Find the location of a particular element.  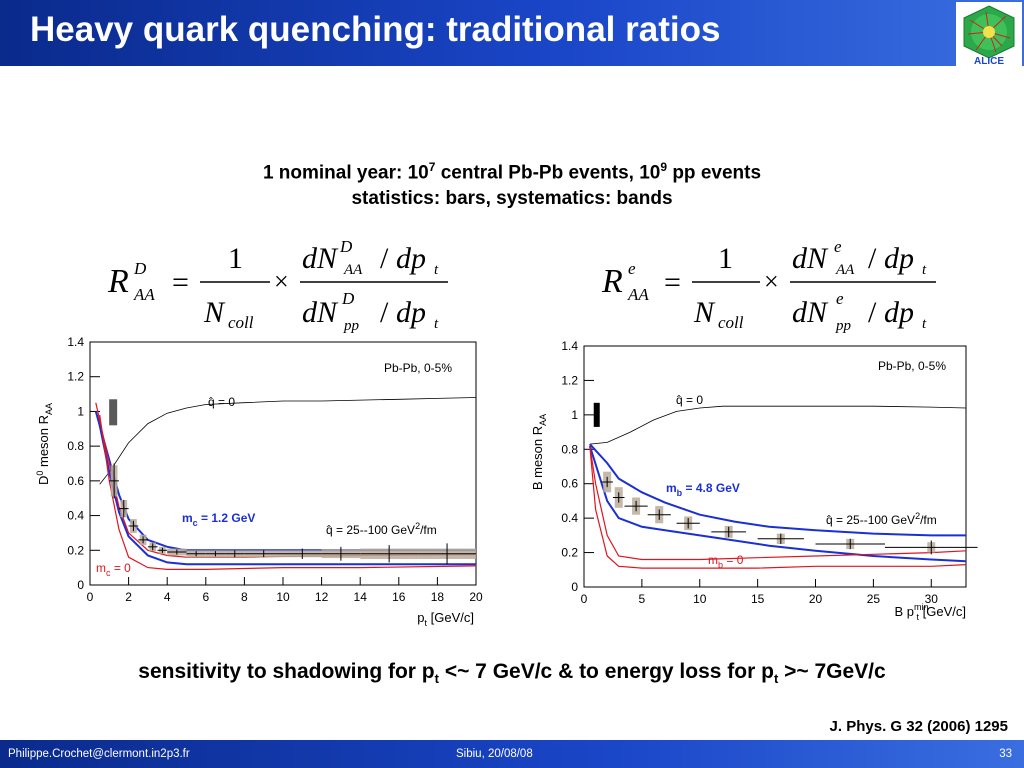

mass-blue-label: mb = 4.8 GeV is located at coordinates (703, 489).